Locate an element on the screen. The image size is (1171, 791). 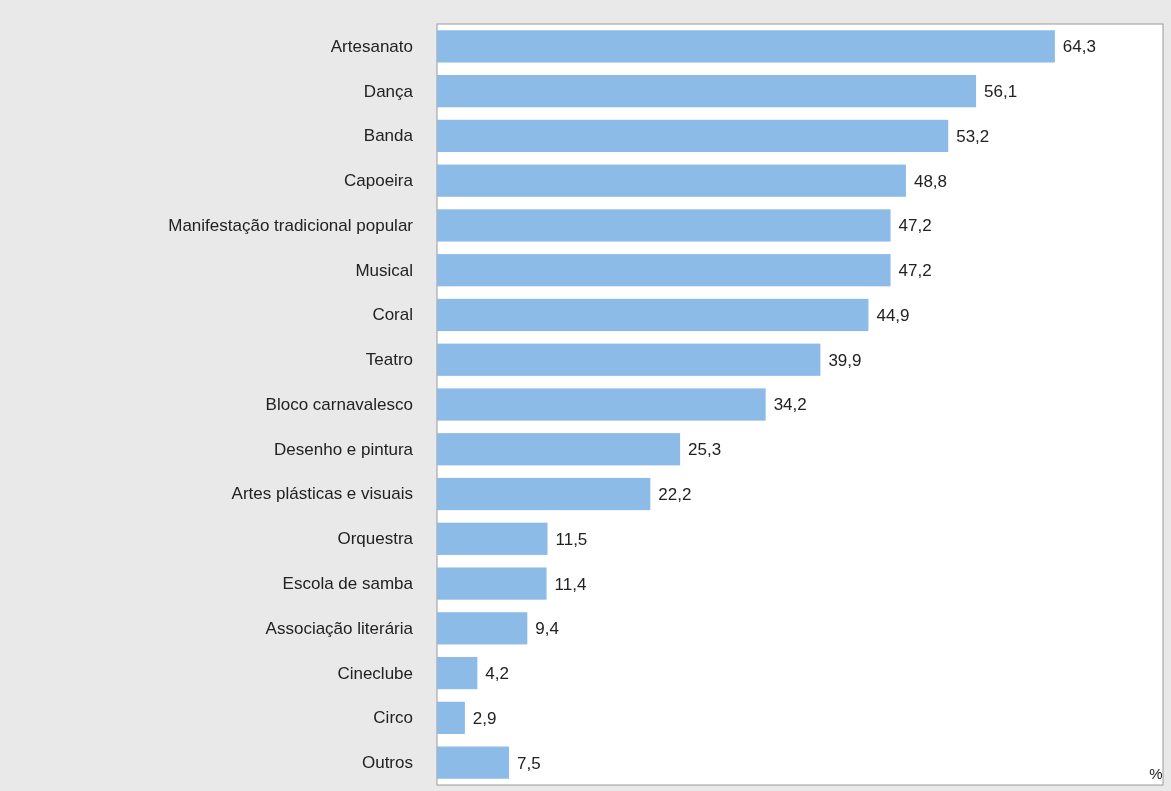
y-tick-label: Coral is located at coordinates (392, 315).